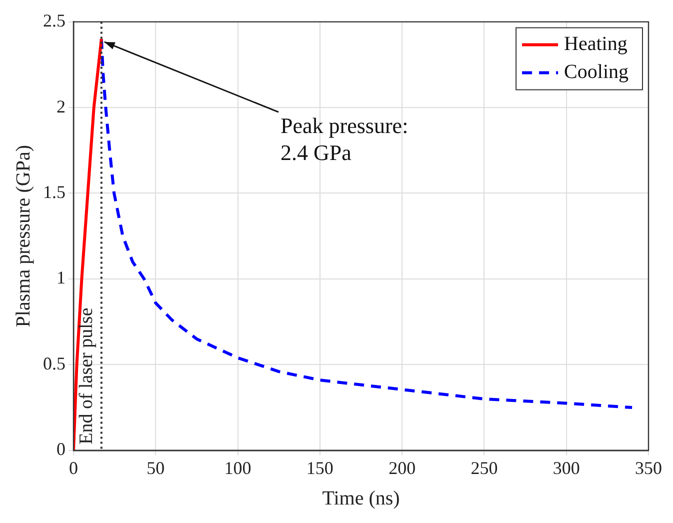 The image size is (673, 523). Describe the element at coordinates (566, 468) in the screenshot. I see `x-tick-label: 300` at that location.